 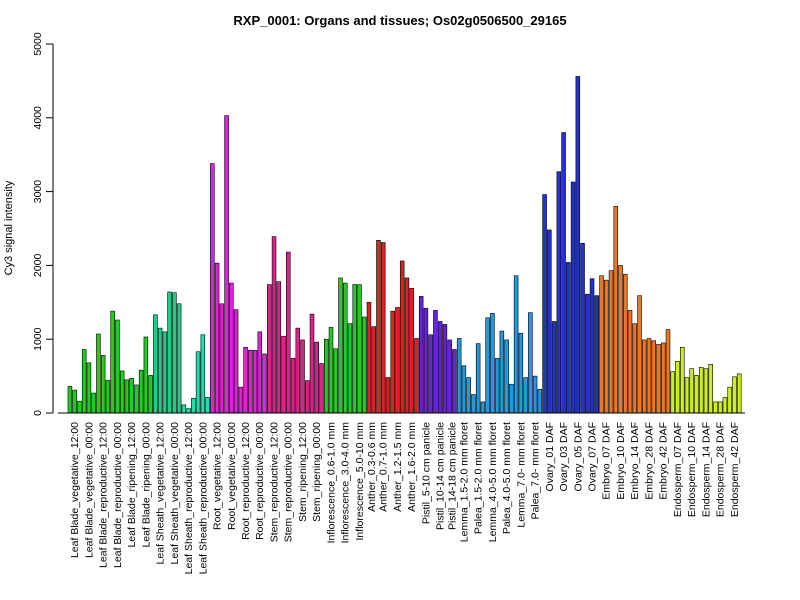 What do you see at coordinates (38, 192) in the screenshot?
I see `y-tick-label: 3000` at bounding box center [38, 192].